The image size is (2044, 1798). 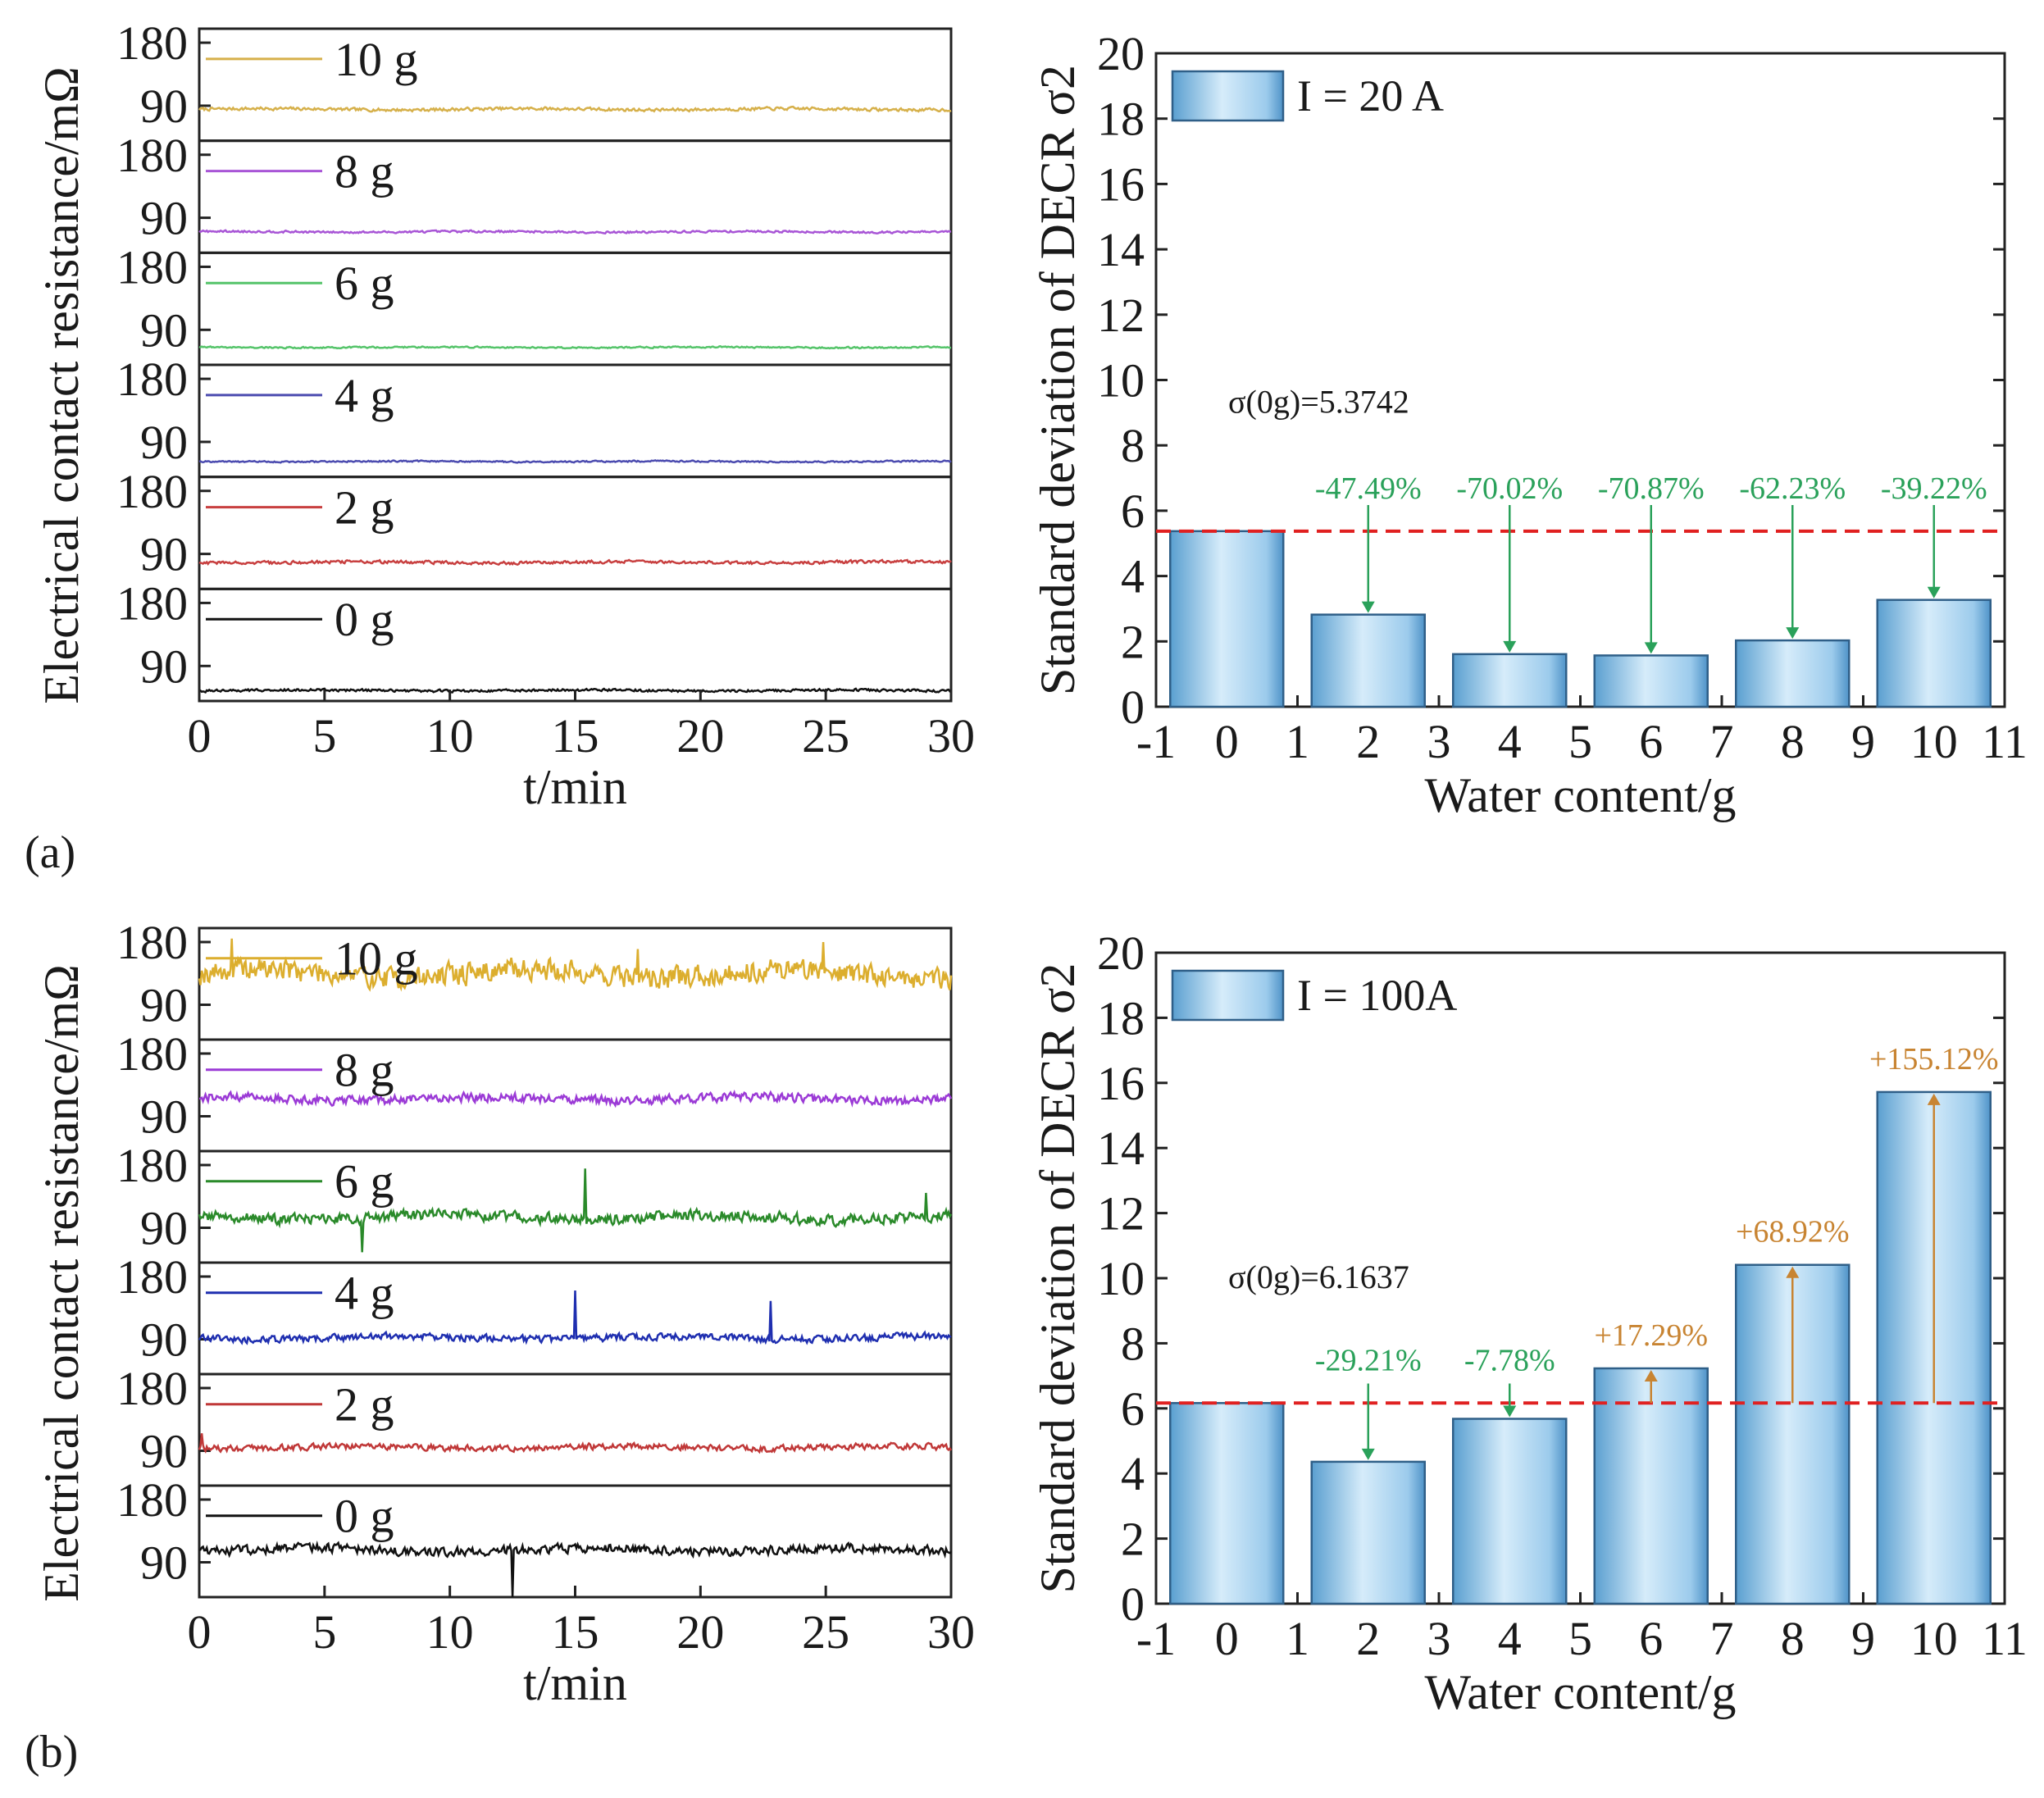 I want to click on panel-label-b: (b), so click(x=51, y=1752).